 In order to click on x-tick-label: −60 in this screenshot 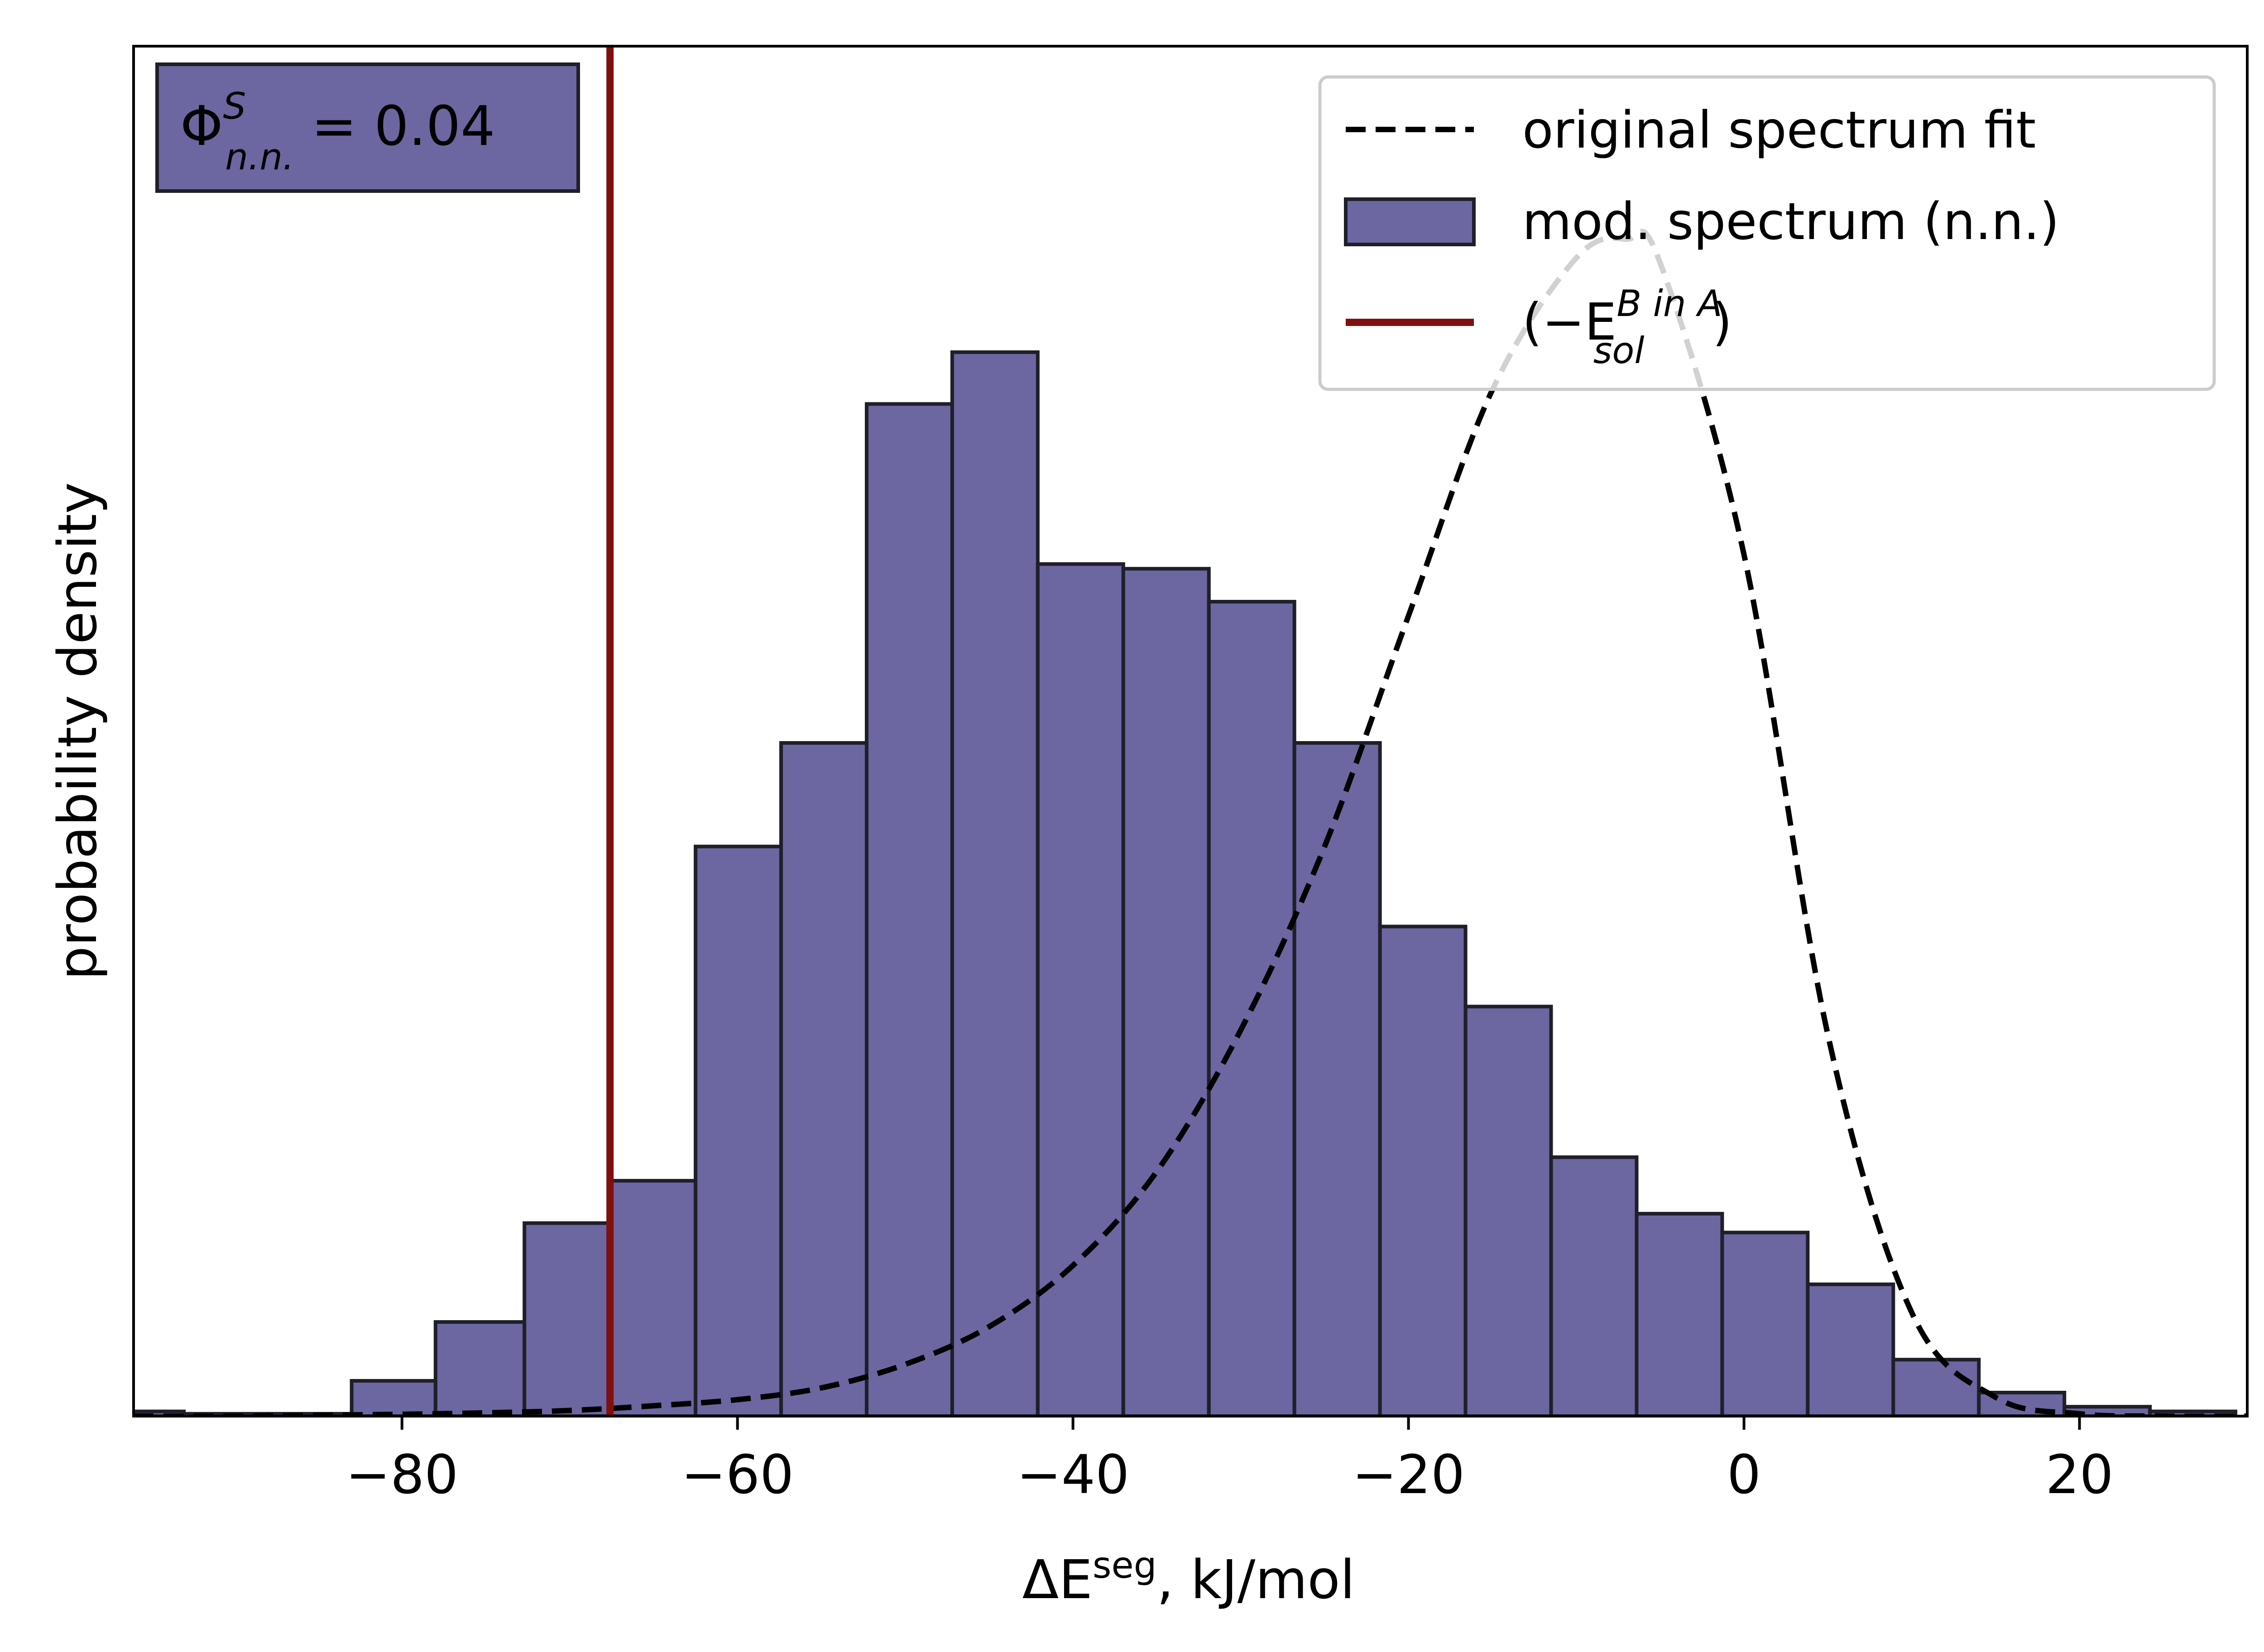, I will do `click(737, 1474)`.